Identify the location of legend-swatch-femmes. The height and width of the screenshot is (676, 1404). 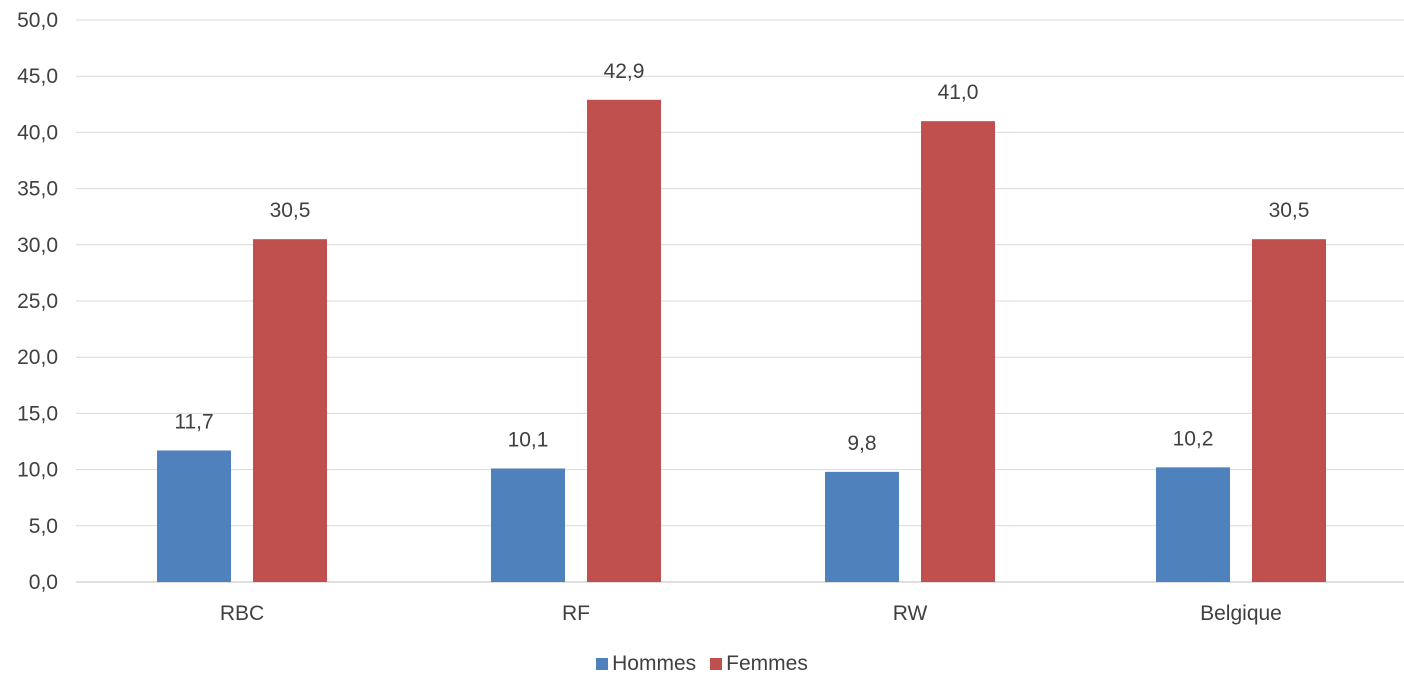
(716, 664).